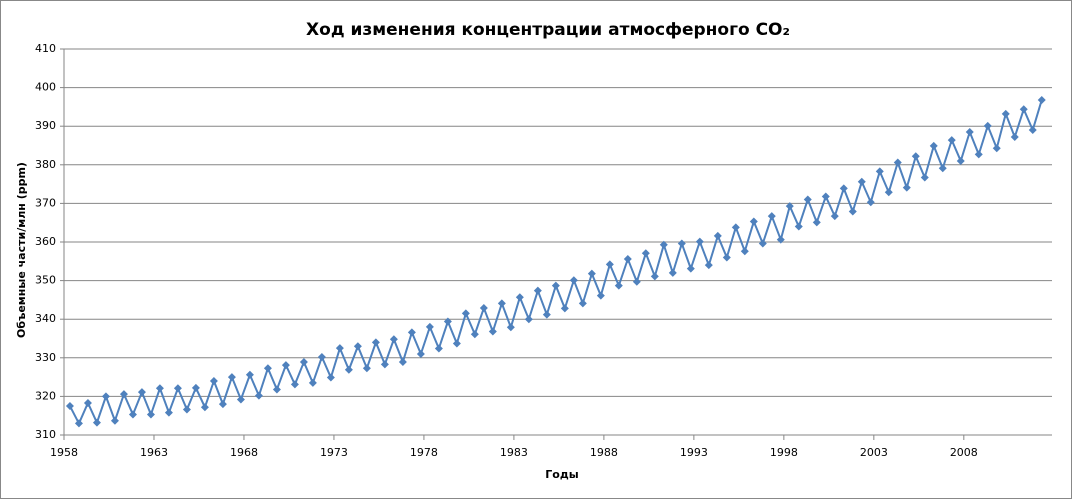 Image resolution: width=1072 pixels, height=499 pixels. What do you see at coordinates (45, 202) in the screenshot?
I see `y-tick-label: 370` at bounding box center [45, 202].